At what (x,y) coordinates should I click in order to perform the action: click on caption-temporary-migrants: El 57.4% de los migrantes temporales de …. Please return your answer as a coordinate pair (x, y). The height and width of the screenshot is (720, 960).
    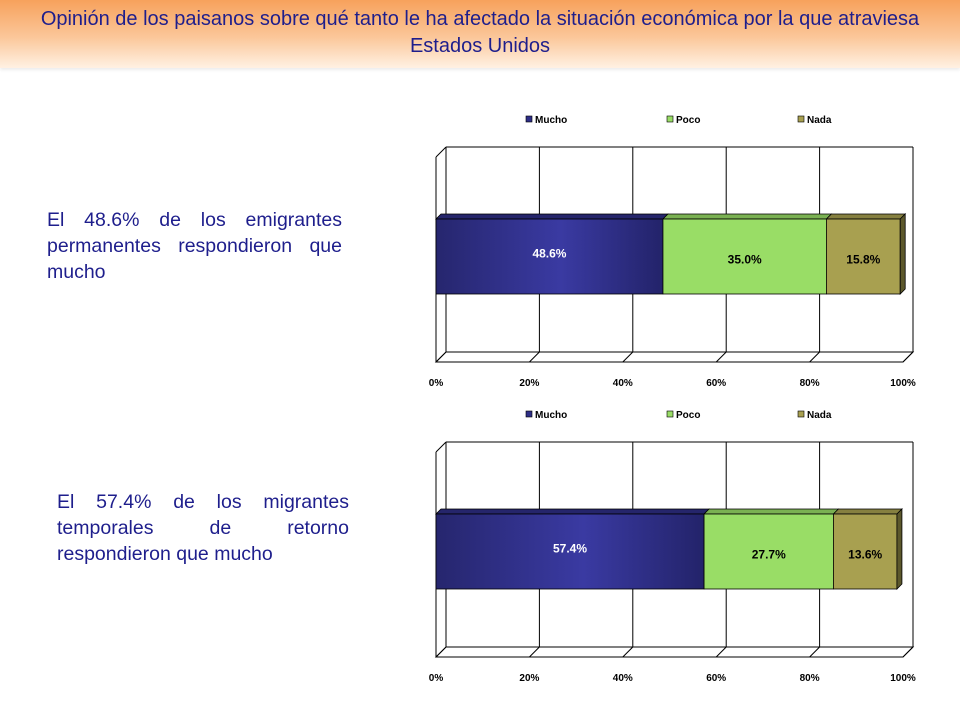
    Looking at the image, I should click on (203, 528).